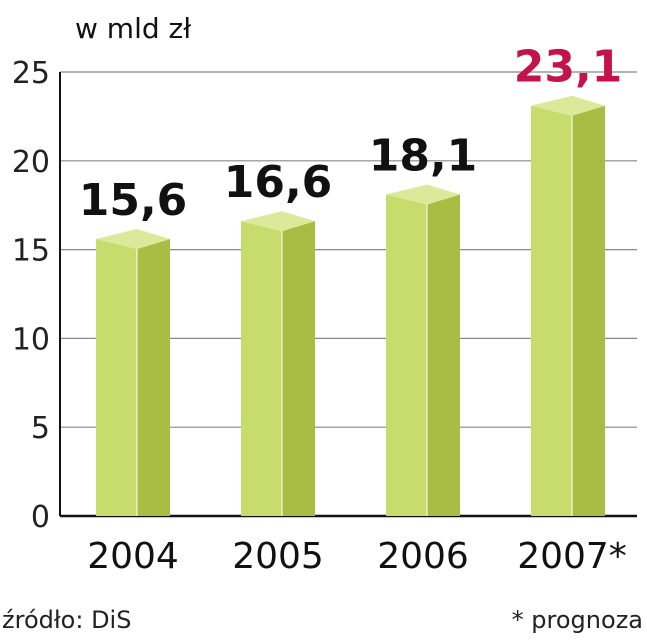 The image size is (647, 640). Describe the element at coordinates (423, 156) in the screenshot. I see `value-label-2006: 18,1` at that location.